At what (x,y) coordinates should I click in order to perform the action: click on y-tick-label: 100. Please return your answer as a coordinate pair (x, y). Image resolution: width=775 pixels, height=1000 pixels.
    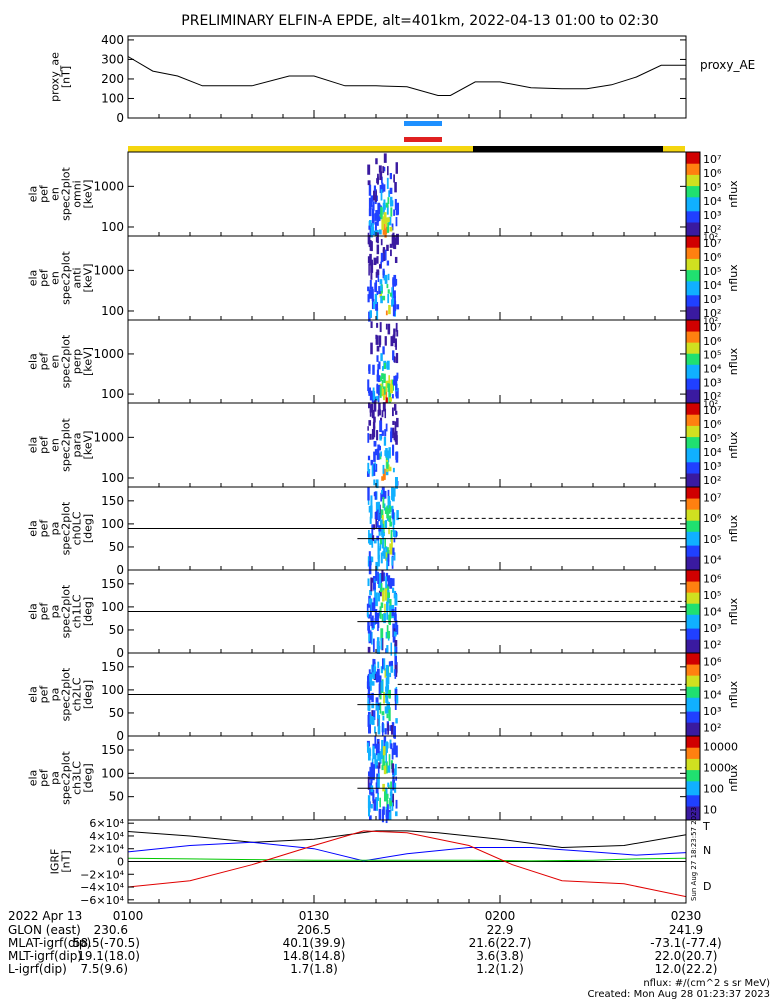
    Looking at the image, I should click on (112, 311).